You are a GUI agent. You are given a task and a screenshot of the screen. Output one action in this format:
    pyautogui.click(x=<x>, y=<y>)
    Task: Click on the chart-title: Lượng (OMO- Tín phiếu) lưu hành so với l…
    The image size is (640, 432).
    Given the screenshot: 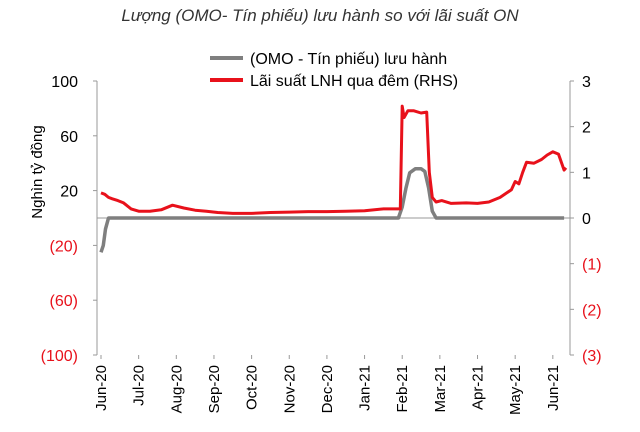 What is the action you would take?
    pyautogui.click(x=320, y=15)
    